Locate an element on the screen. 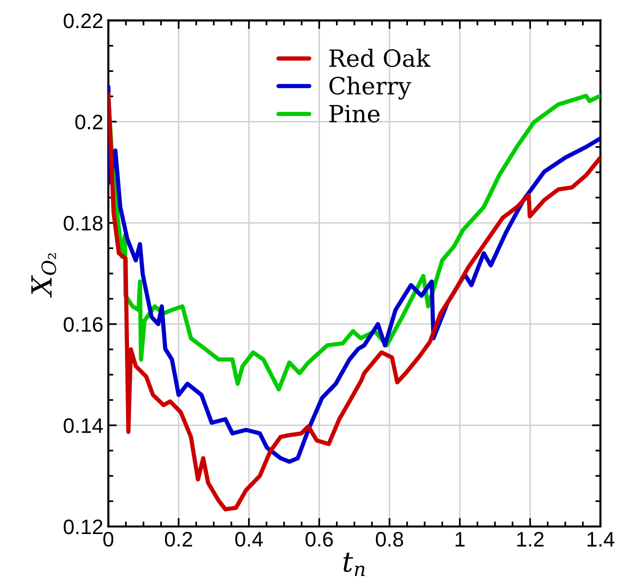 The image size is (619, 585). y-axis-title: X$_{O₂}$ is located at coordinates (43, 275).